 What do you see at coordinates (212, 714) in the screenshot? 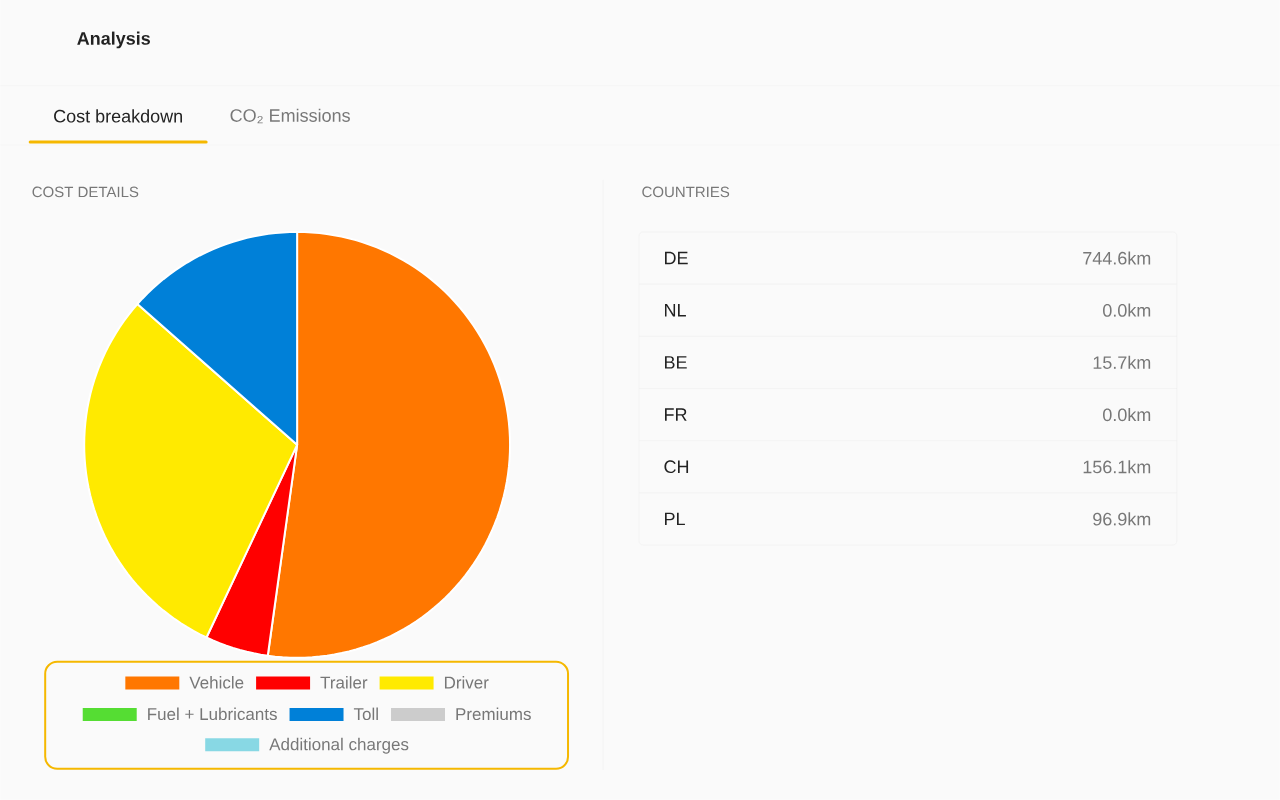
I see `legend-label: Fuel + Lubricants` at bounding box center [212, 714].